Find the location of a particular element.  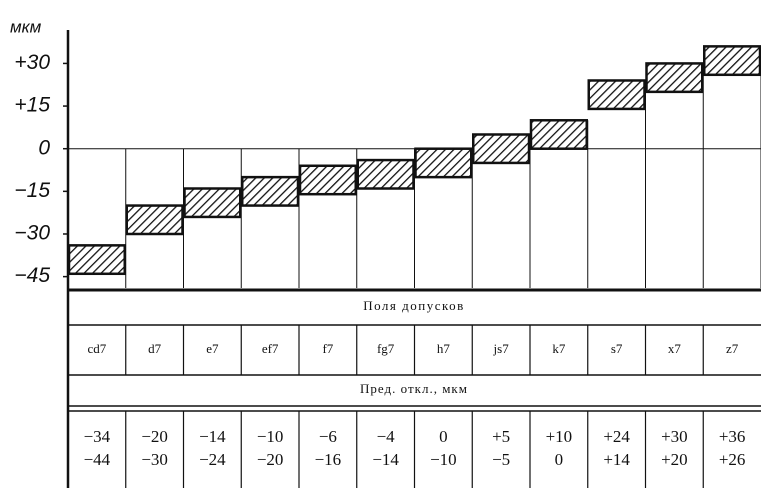

lower-value-label: −10 is located at coordinates (443, 459).